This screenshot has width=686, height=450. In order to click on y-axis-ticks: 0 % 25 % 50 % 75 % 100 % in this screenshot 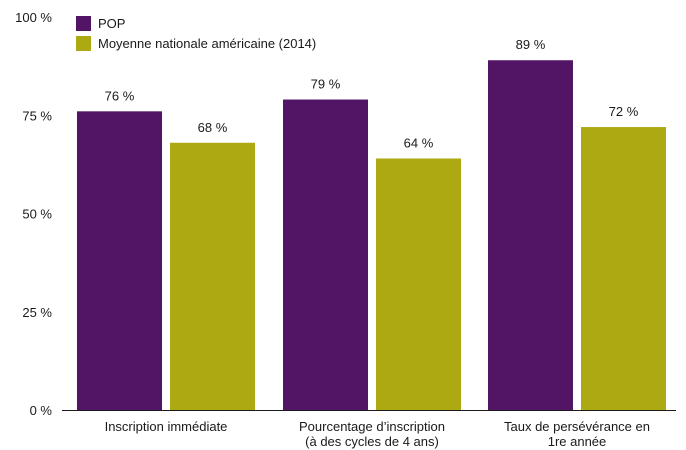, I will do `click(33, 214)`.